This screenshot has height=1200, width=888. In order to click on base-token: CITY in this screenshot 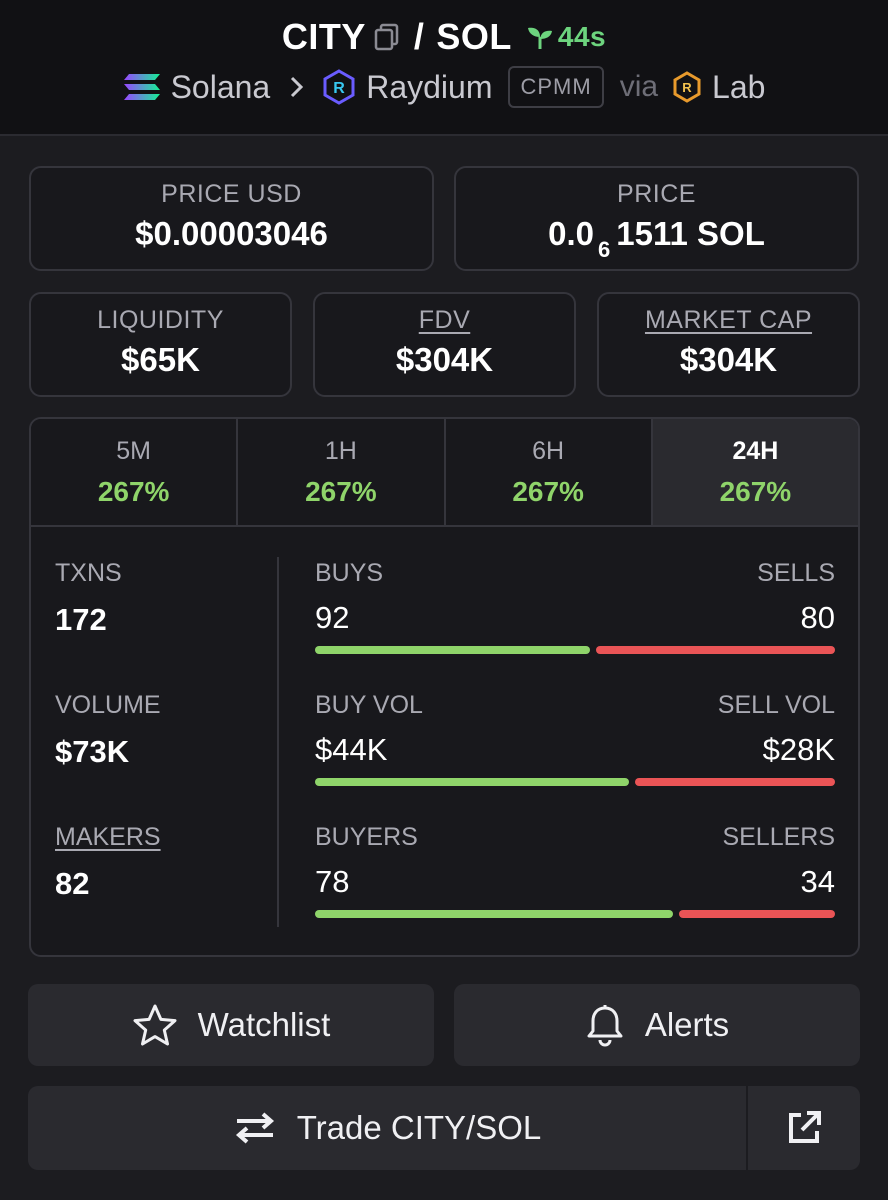, I will do `click(323, 36)`.